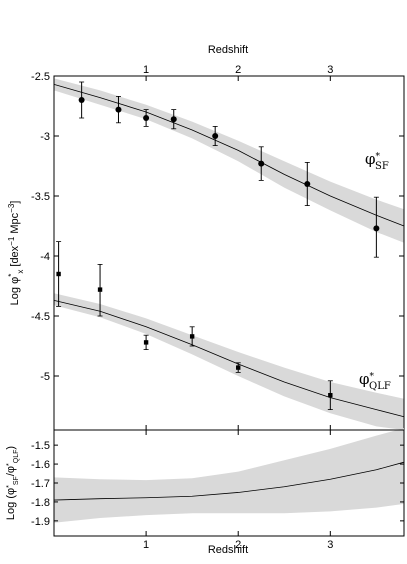 This screenshot has height=564, width=407. Describe the element at coordinates (40, 465) in the screenshot. I see `bottom-y-tick-label-1: -1.6` at that location.